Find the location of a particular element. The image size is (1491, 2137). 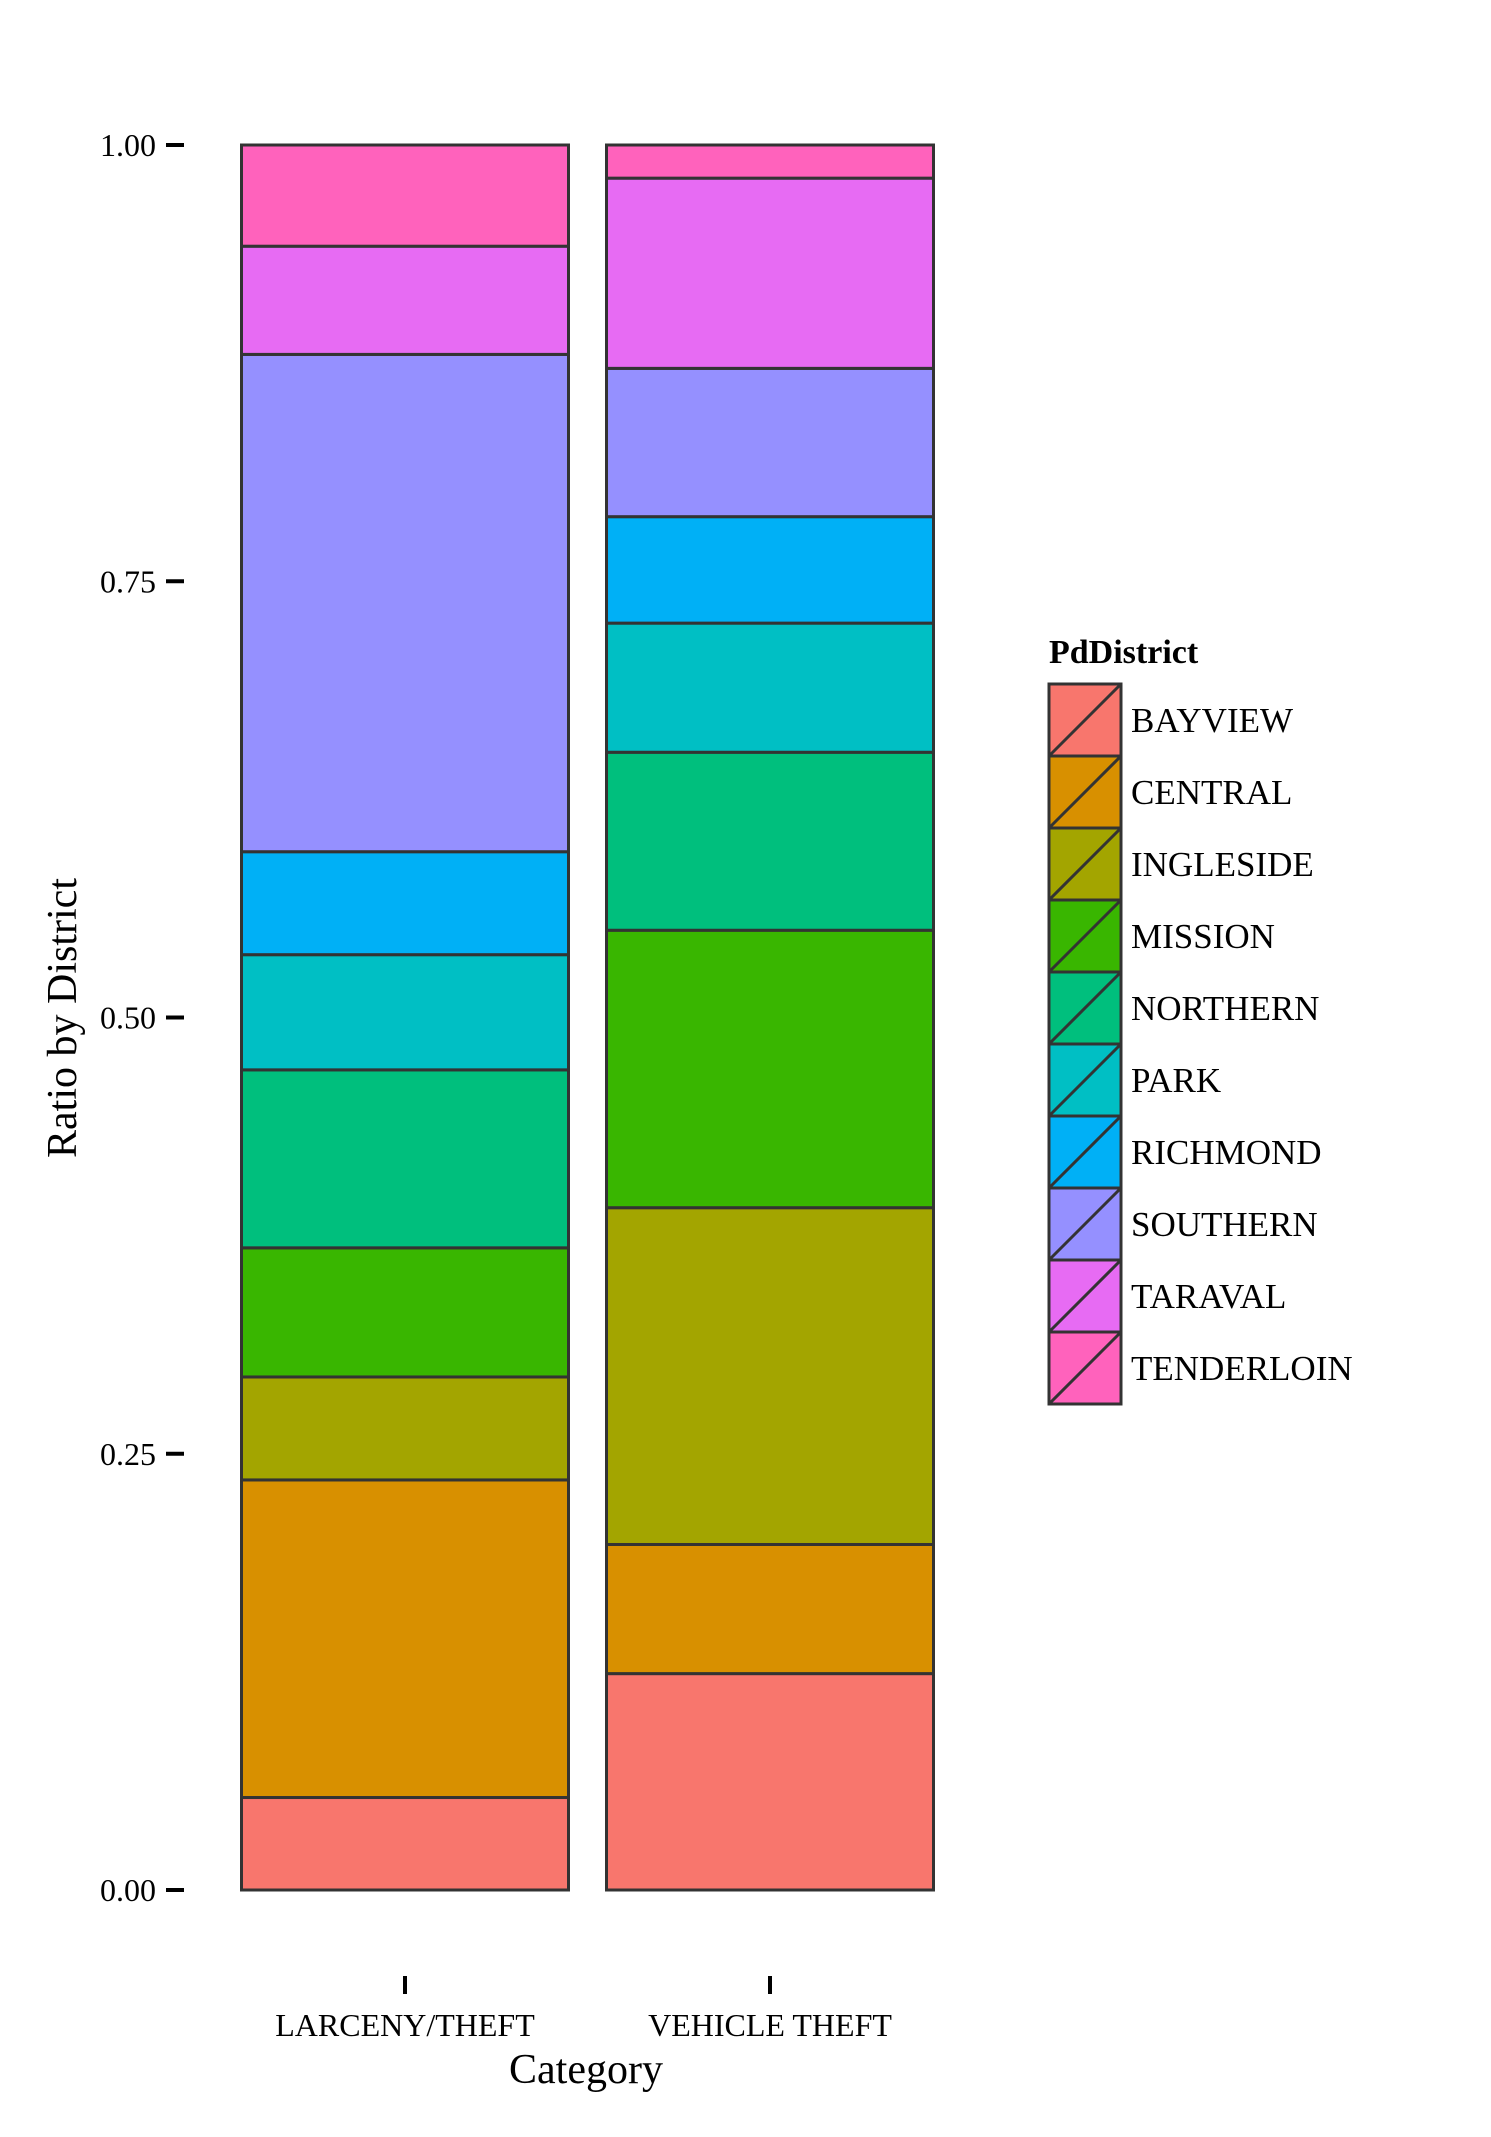

legend-item-mission: MISSION is located at coordinates (1161, 936).